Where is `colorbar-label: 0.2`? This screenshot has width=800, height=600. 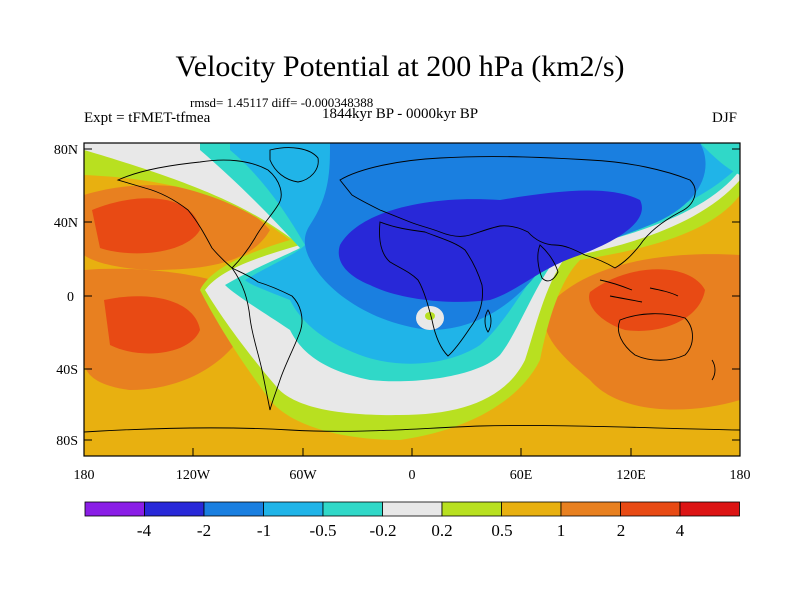 colorbar-label: 0.2 is located at coordinates (442, 530).